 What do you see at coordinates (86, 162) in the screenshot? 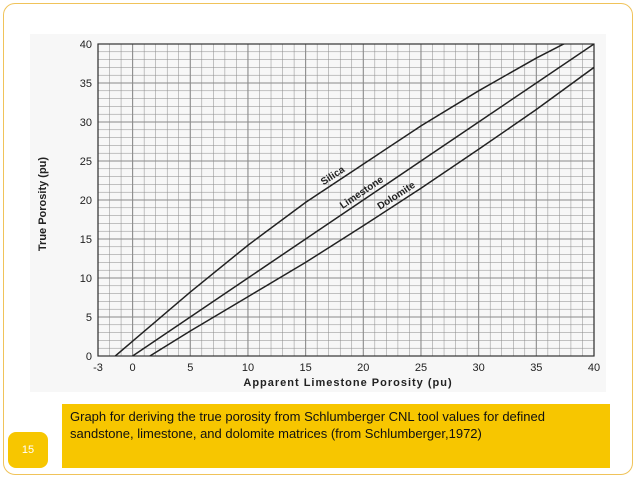
I see `y-tick-label: 25` at bounding box center [86, 162].